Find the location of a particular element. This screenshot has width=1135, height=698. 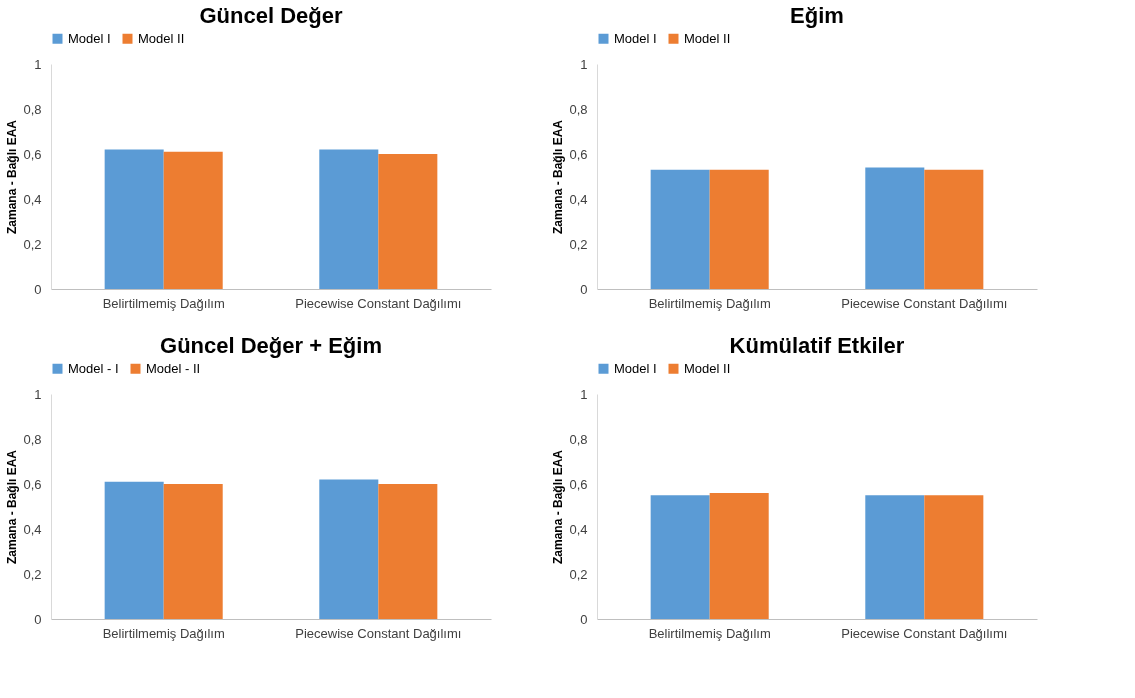

chart-title: Eğim is located at coordinates (817, 15).